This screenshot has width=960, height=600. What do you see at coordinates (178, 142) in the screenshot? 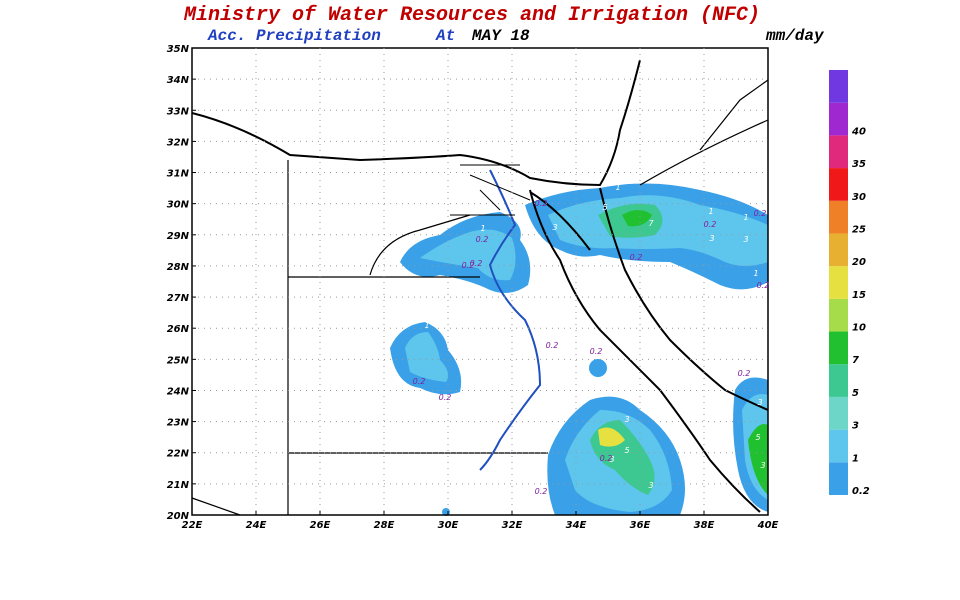
I see `lat-label: 32N` at bounding box center [178, 142].